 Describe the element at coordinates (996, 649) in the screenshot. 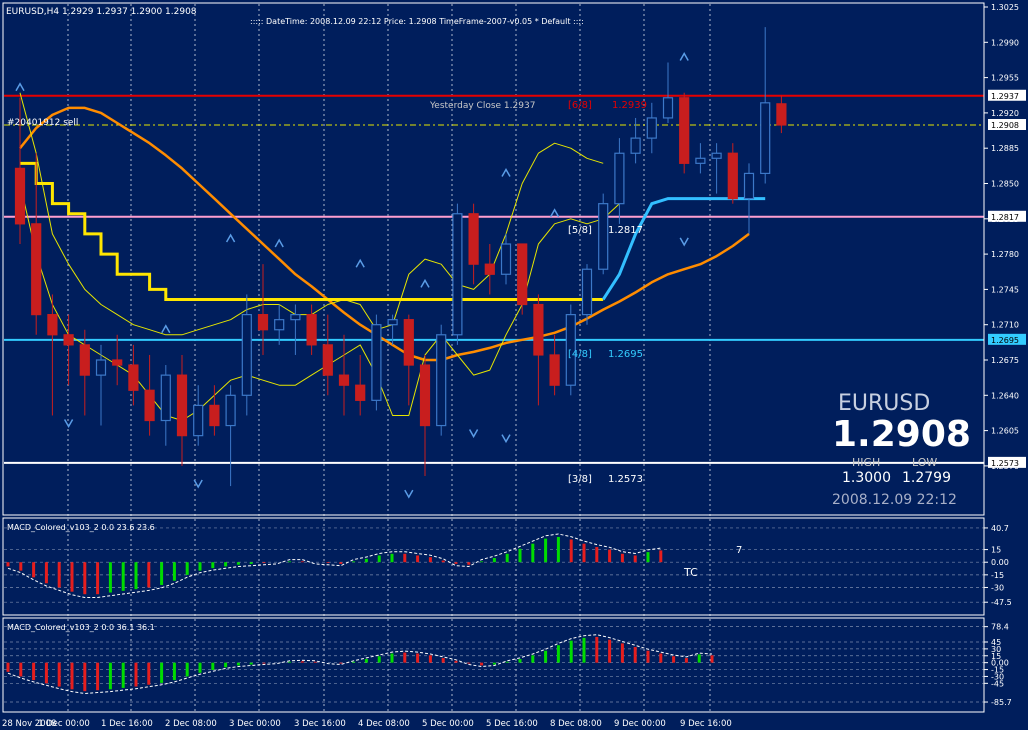

I see `macd-tick-label: 30` at that location.